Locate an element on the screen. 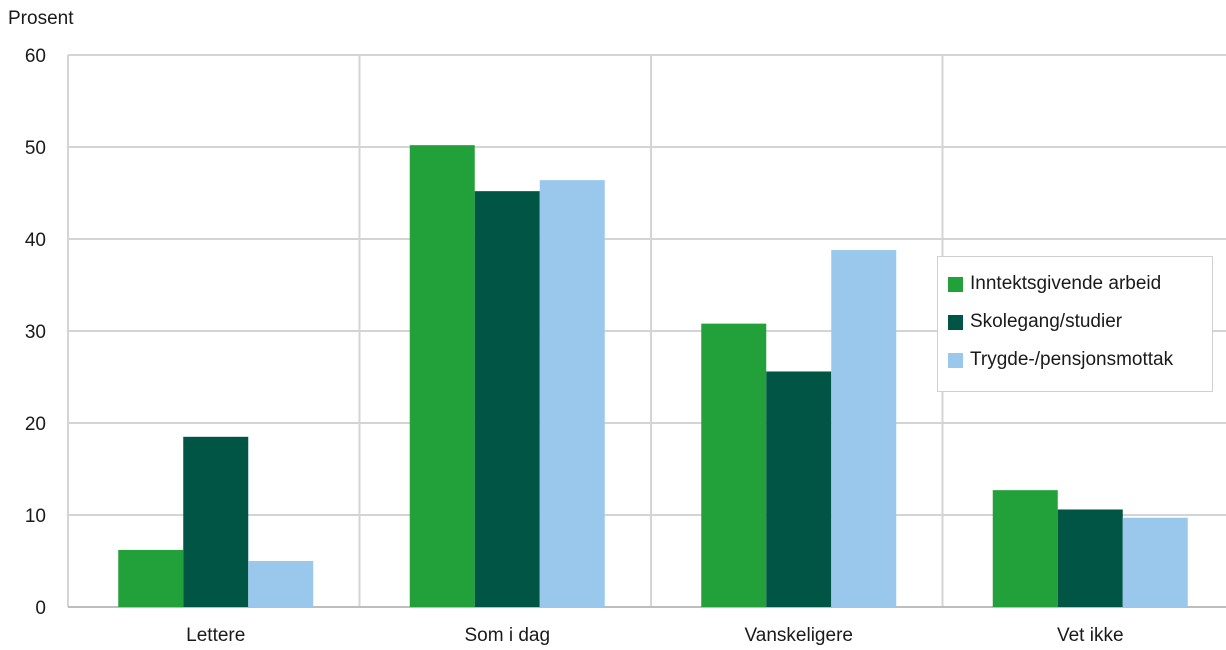  legend-item: Trygde-/pensjonsmottak is located at coordinates (1080, 360).